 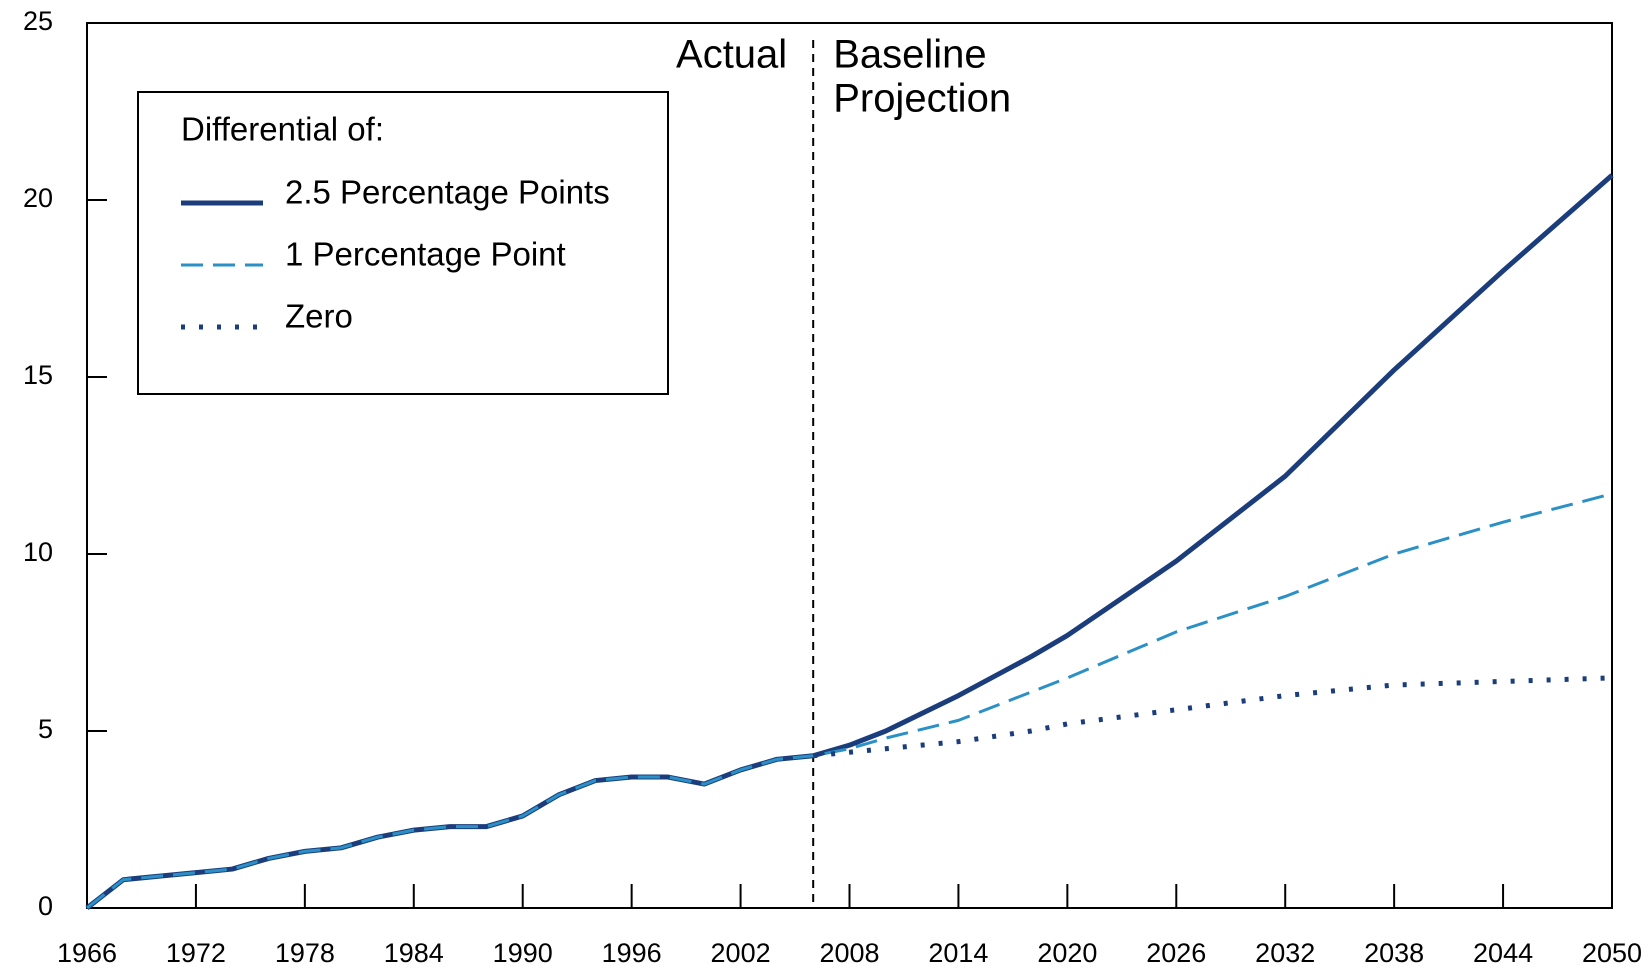 What do you see at coordinates (1067, 953) in the screenshot?
I see `x-tick-label: 2020` at bounding box center [1067, 953].